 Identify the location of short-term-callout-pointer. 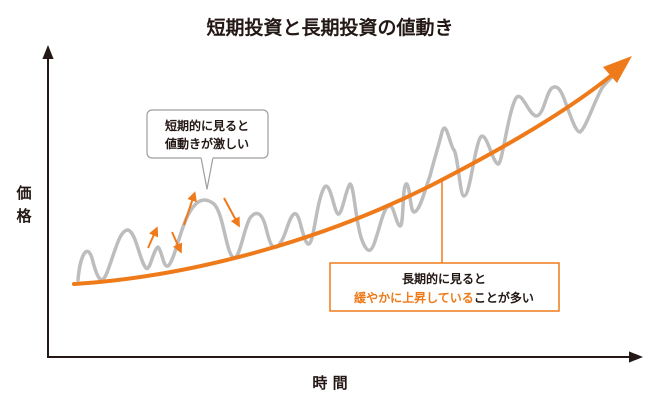
(207, 173).